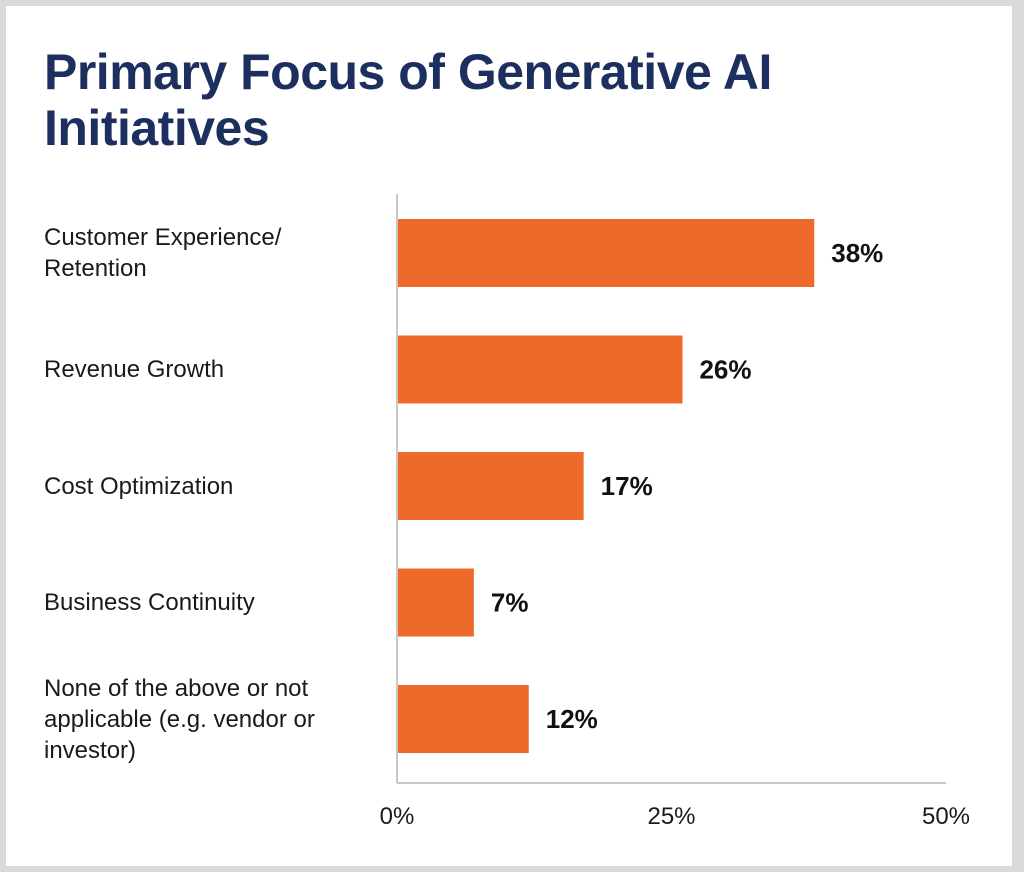 This screenshot has height=872, width=1024. I want to click on category-label: Revenue Growth, so click(134, 369).